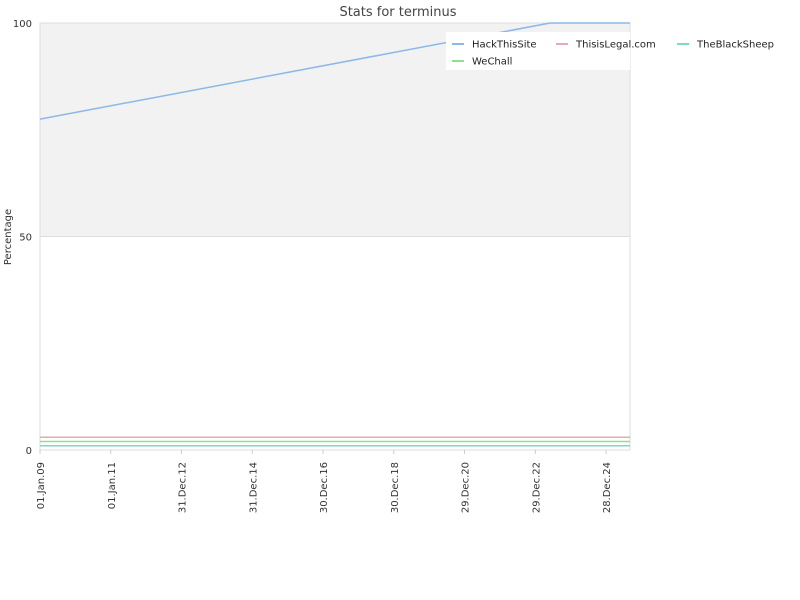 This screenshot has width=800, height=600. Describe the element at coordinates (607, 487) in the screenshot. I see `x-tick-label: 28.Dec.24` at that location.